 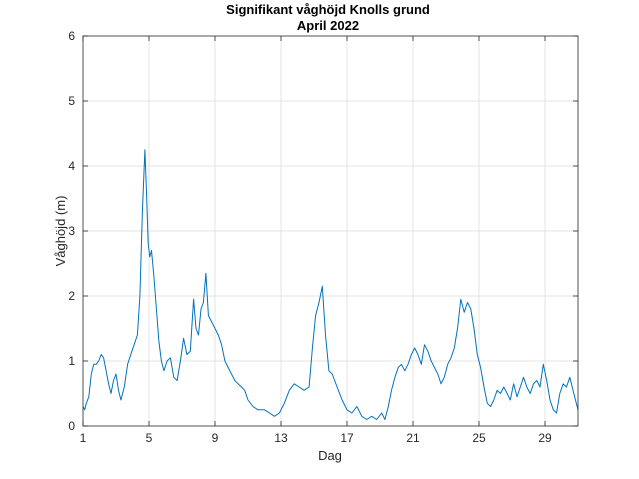 What do you see at coordinates (71, 361) in the screenshot?
I see `y-tick-label: 1` at bounding box center [71, 361].